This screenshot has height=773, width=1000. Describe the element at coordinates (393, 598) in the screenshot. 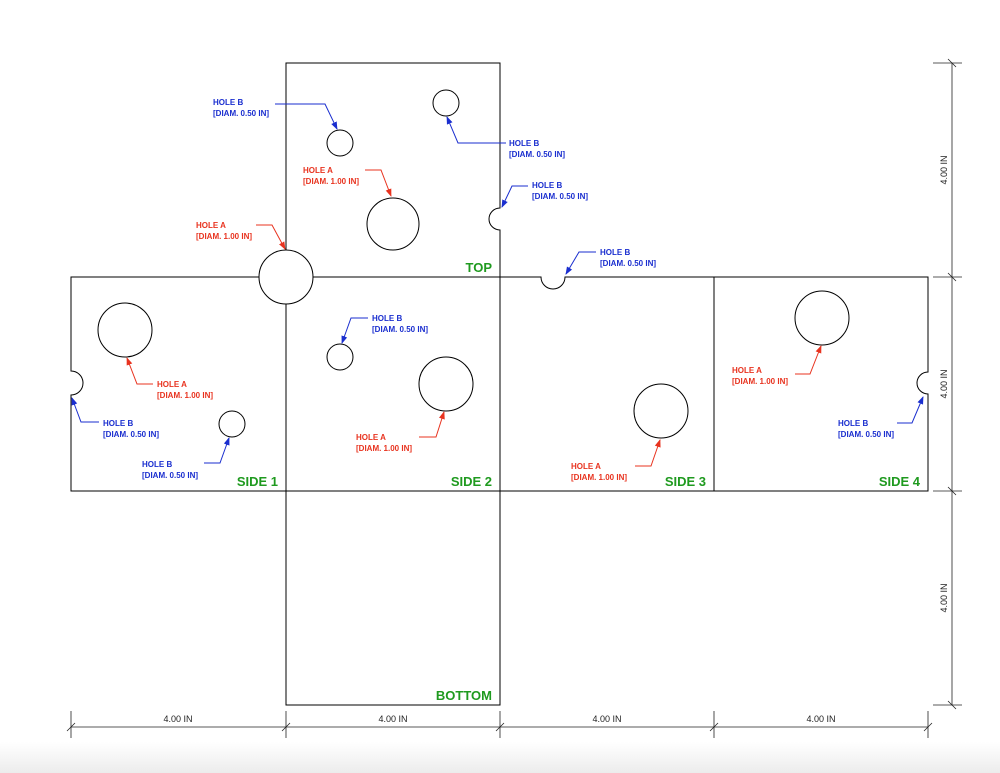

I see `bottom-face-outline` at that location.